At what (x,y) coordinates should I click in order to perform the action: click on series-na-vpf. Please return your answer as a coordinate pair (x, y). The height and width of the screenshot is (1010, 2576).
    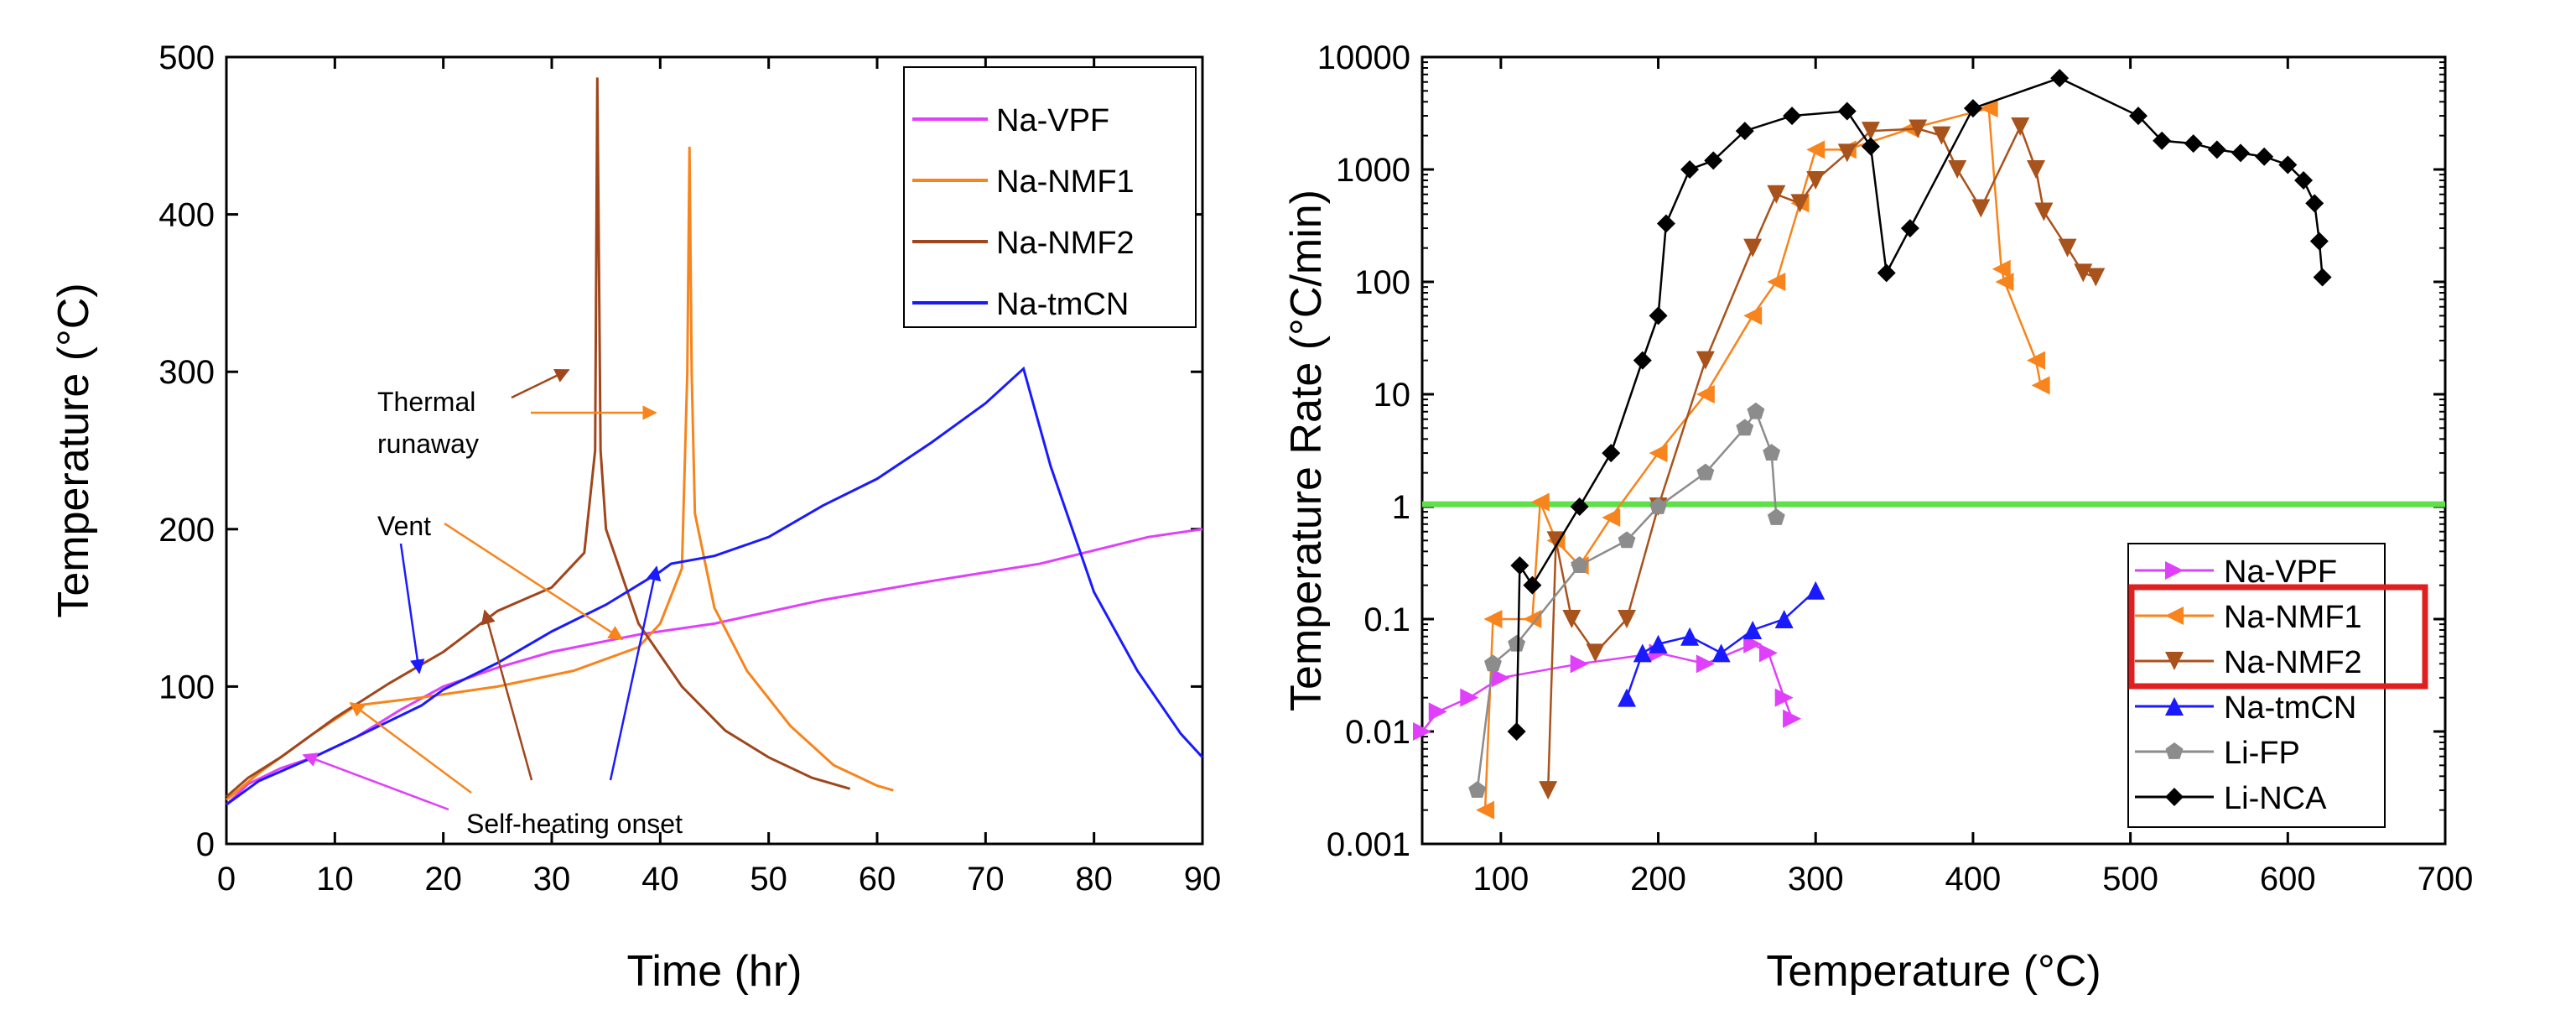
    Looking at the image, I should click on (1607, 687).